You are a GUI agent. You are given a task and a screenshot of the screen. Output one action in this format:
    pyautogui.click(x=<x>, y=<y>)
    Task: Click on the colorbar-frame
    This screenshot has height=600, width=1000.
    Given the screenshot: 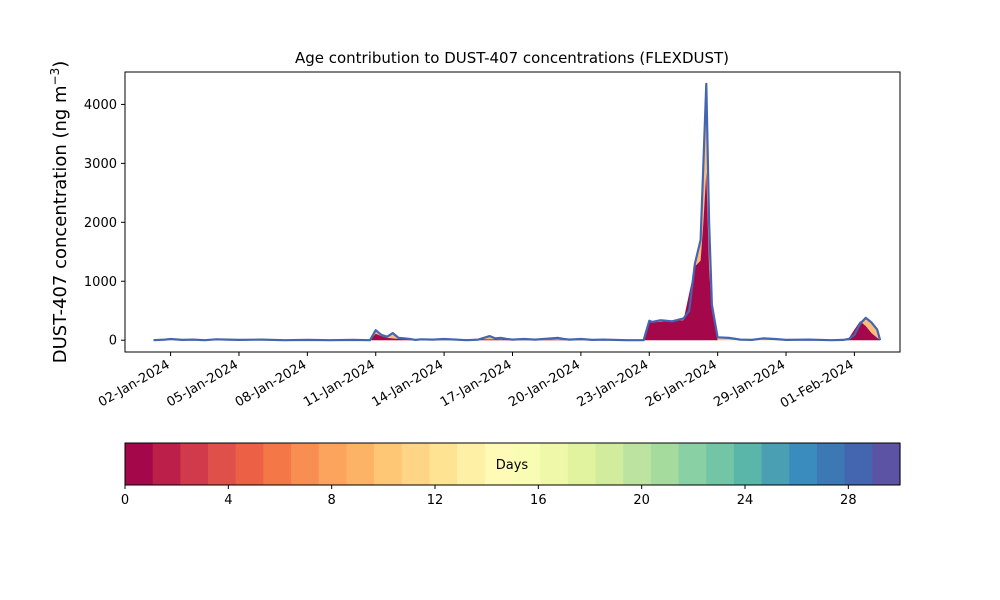 What is the action you would take?
    pyautogui.click(x=512, y=464)
    